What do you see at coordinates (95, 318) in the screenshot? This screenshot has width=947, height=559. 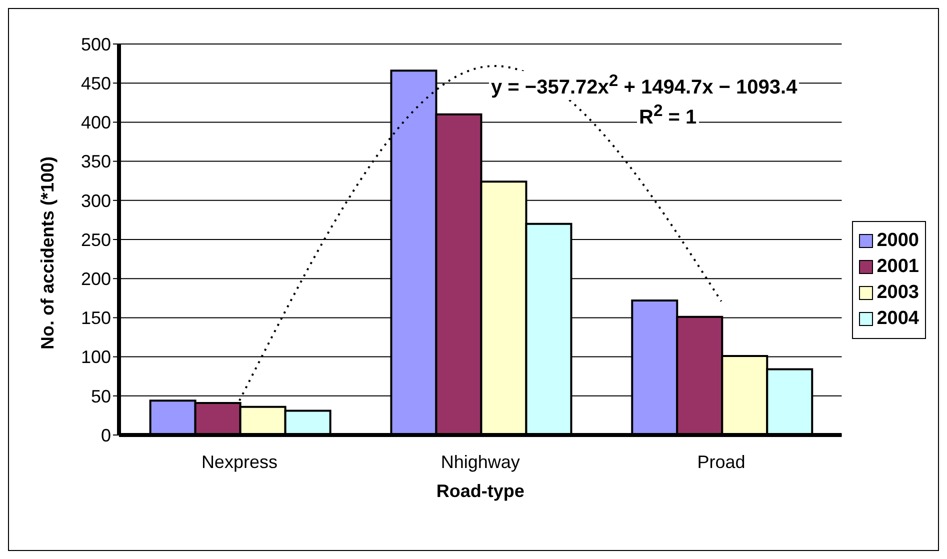 I see `y-tick-label: 150` at bounding box center [95, 318].